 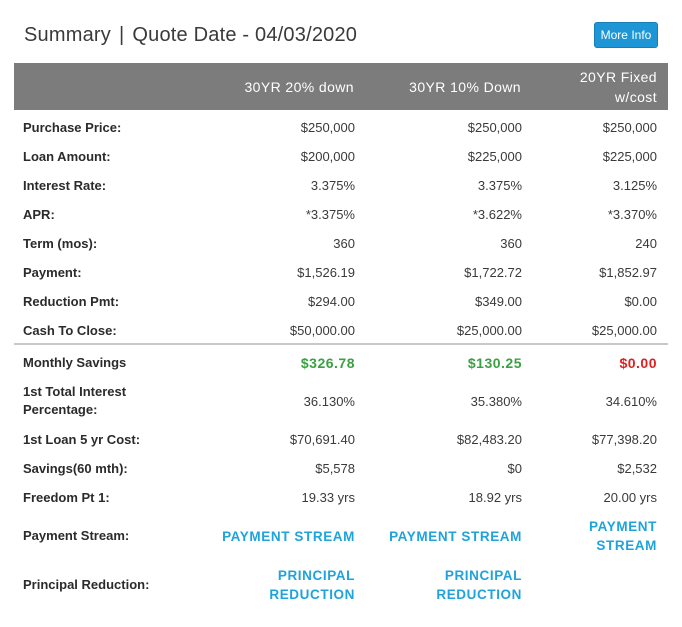 What do you see at coordinates (67, 35) in the screenshot?
I see `title-summary: Summary` at bounding box center [67, 35].